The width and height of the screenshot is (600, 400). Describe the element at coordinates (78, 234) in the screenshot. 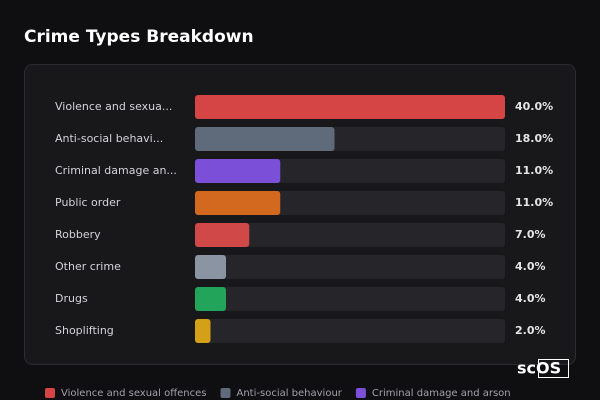

I see `category-label: Robbery` at that location.